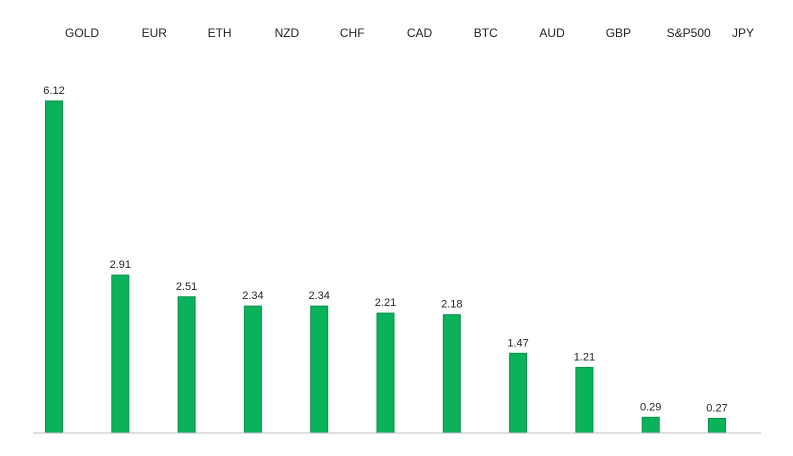 This screenshot has height=456, width=793. I want to click on bar-gbp, so click(584, 400).